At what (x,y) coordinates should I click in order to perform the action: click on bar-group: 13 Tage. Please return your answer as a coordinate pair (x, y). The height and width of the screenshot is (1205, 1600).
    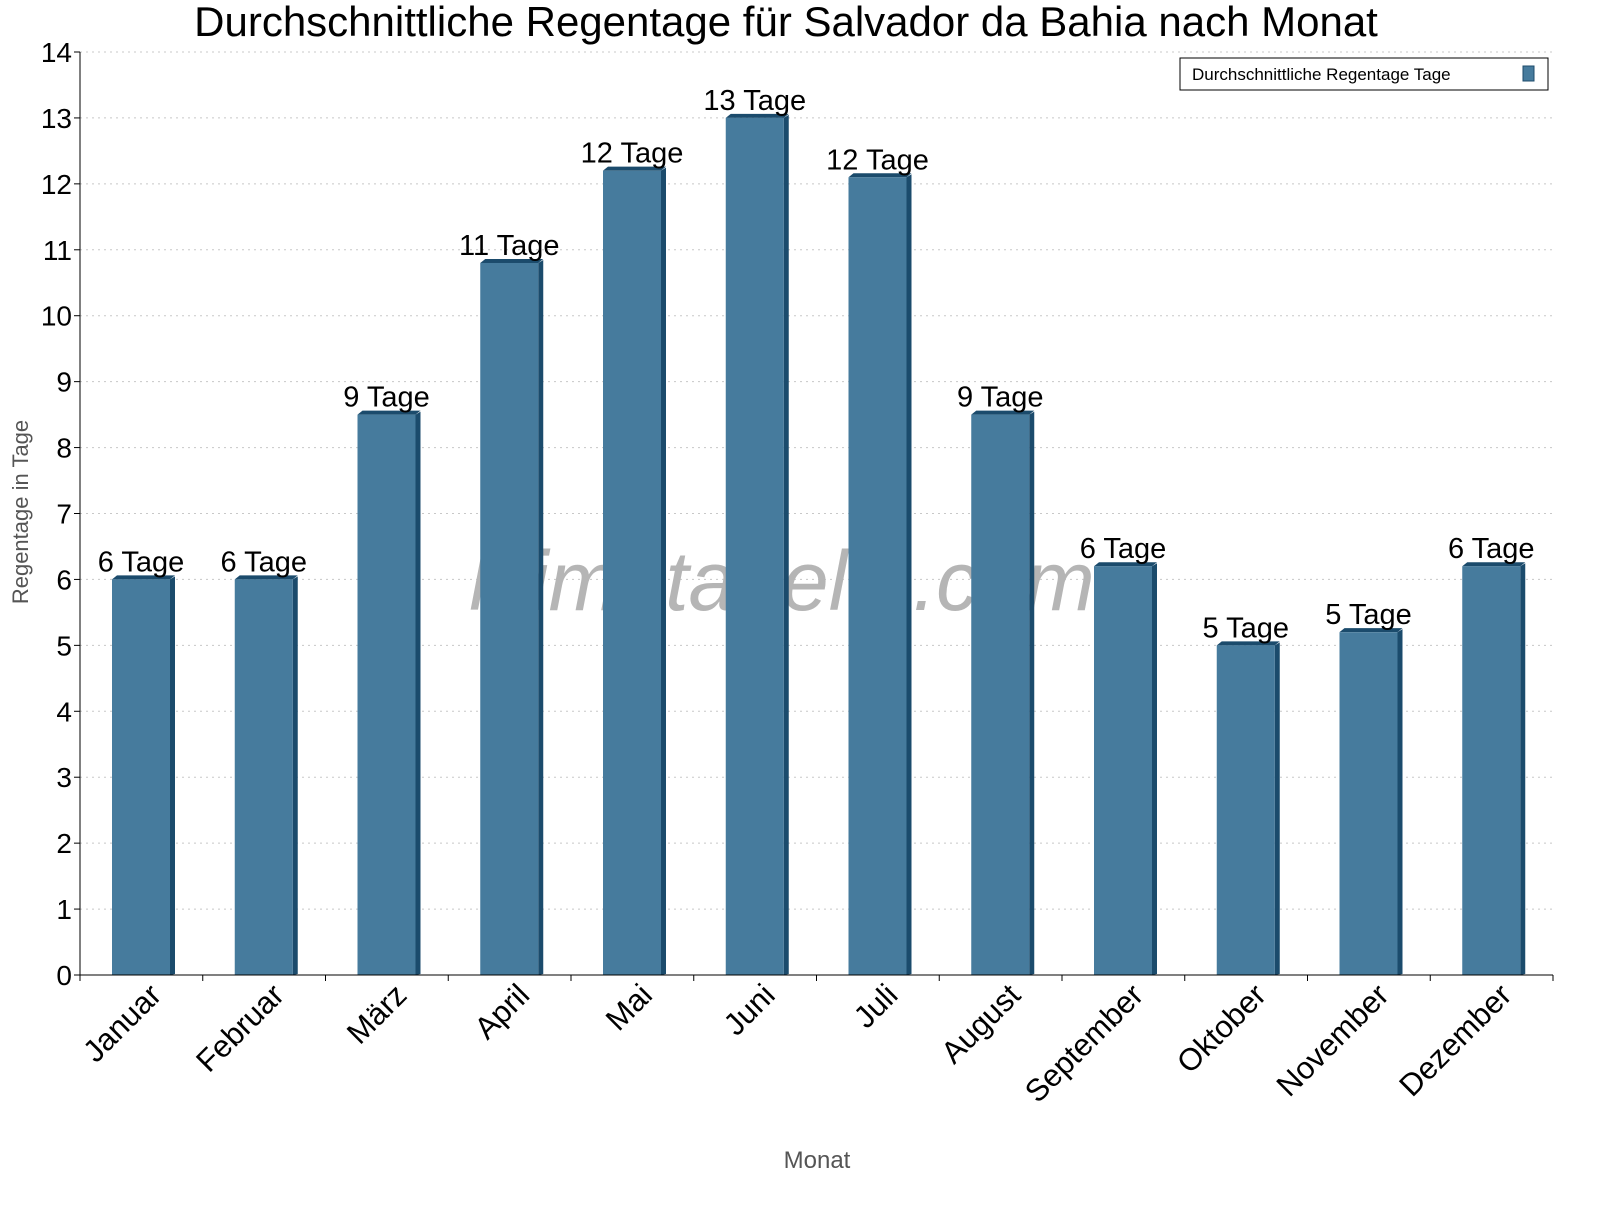
    Looking at the image, I should click on (754, 530).